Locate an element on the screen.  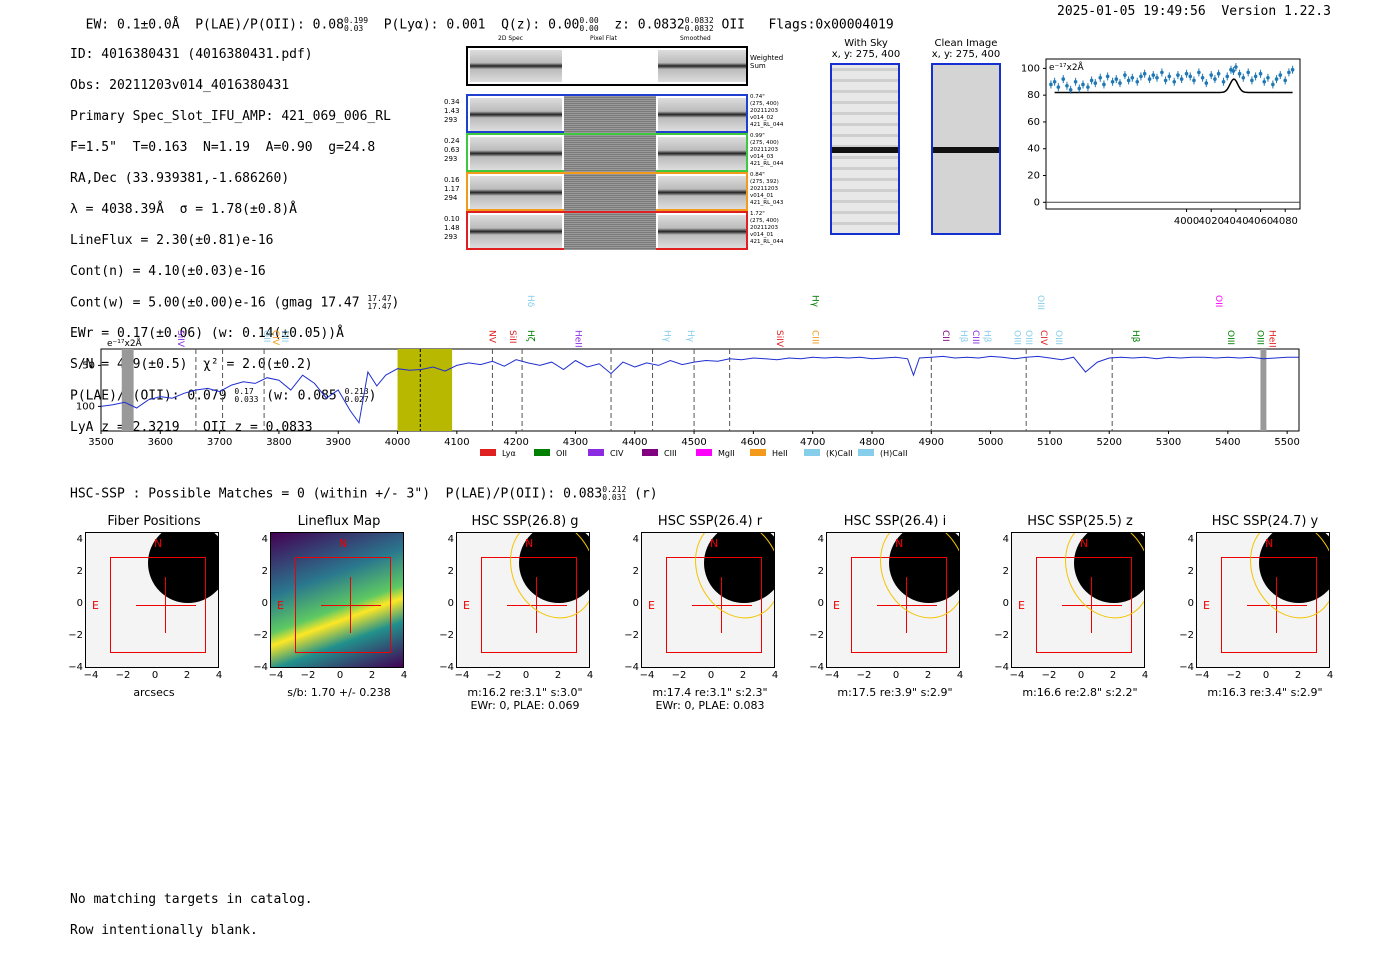
hsc-caption-1: m:16.6 re:2.8" s:2.2" is located at coordinates (1080, 692).